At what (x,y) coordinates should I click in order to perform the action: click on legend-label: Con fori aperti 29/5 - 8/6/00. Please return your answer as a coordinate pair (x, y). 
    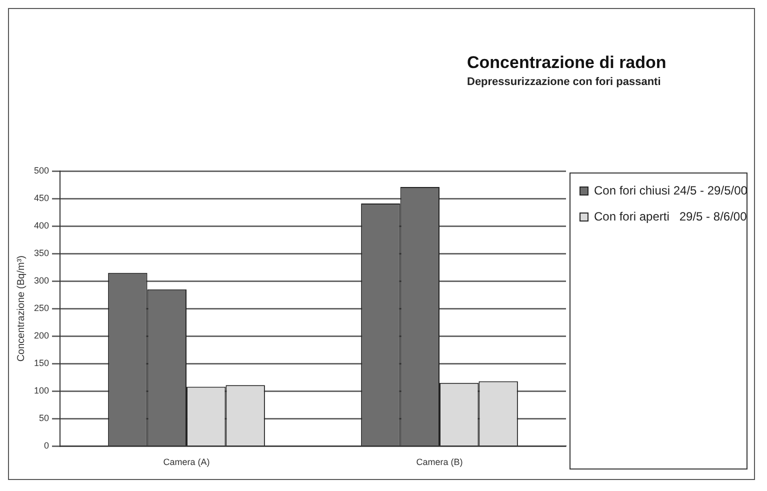
    Looking at the image, I should click on (671, 216).